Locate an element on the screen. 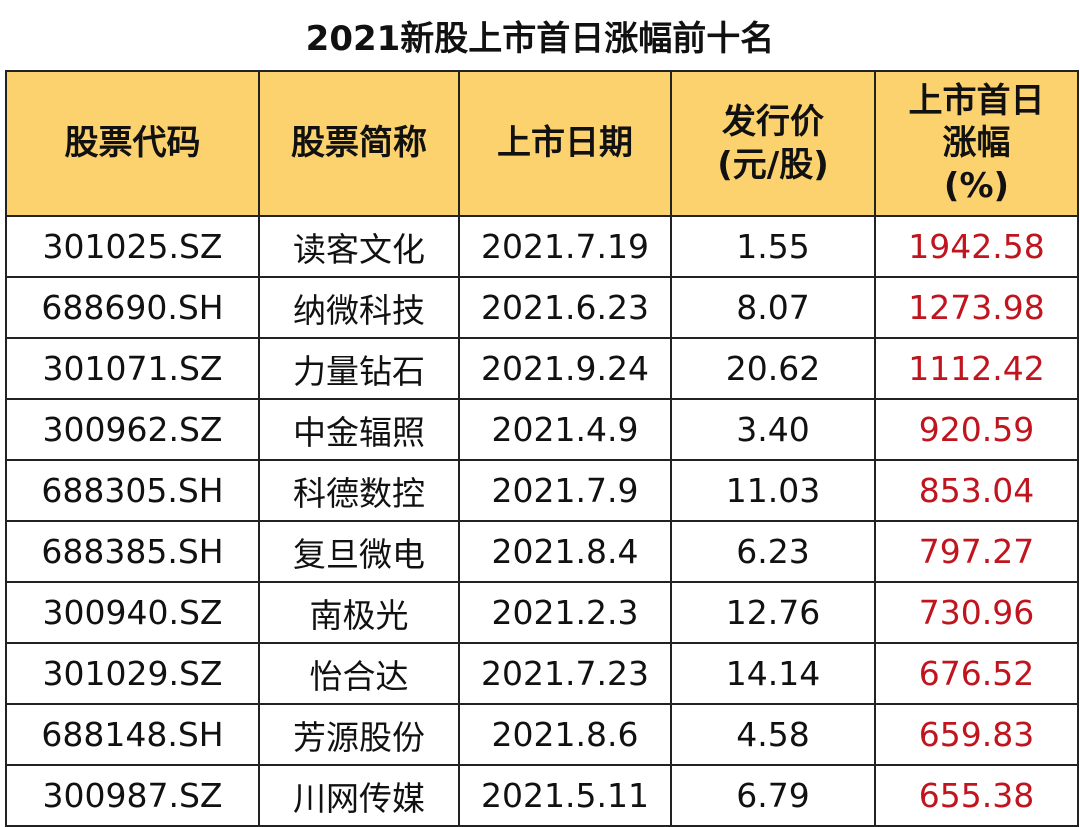  table-row: 300940.SZ 南极光 2021.2.3 12.76 730.96 is located at coordinates (542, 612).